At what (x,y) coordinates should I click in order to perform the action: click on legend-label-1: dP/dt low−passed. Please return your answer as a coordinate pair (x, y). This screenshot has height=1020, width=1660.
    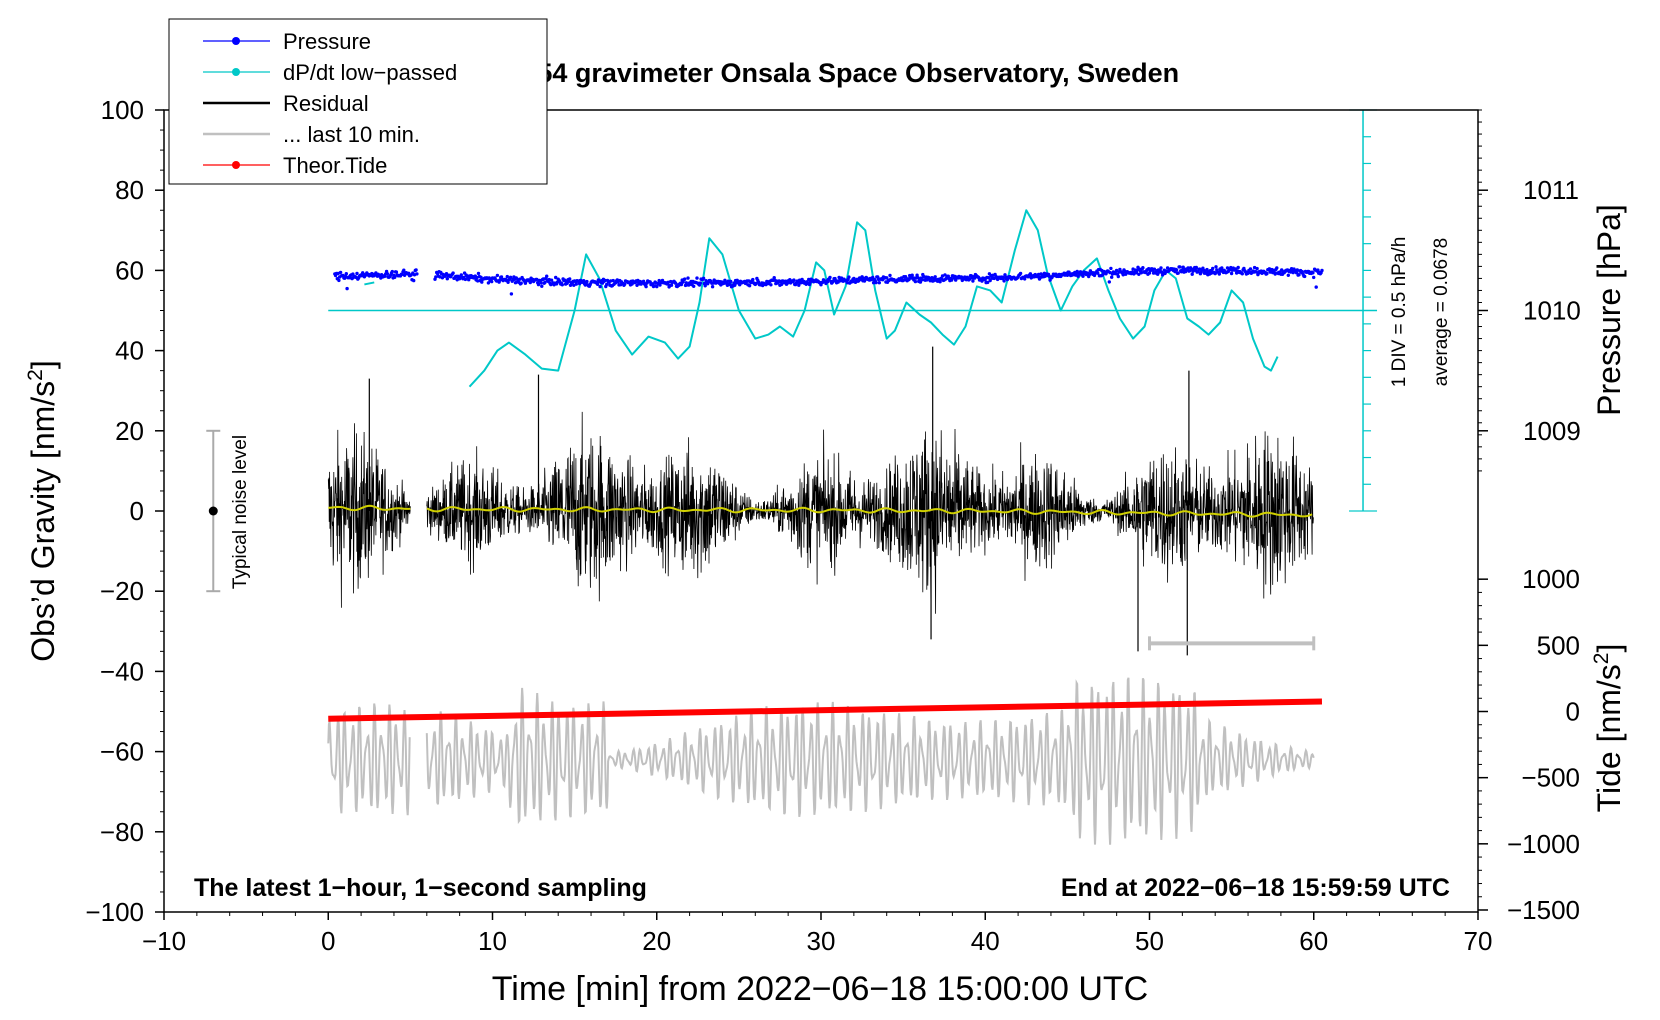
    Looking at the image, I should click on (370, 72).